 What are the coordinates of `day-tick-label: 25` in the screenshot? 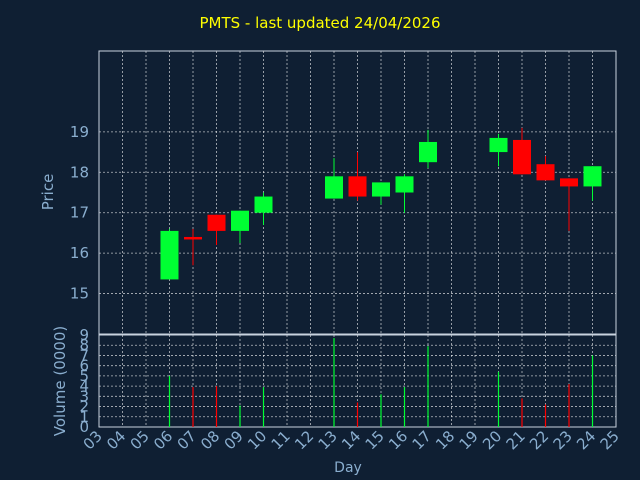 It's located at (610, 440).